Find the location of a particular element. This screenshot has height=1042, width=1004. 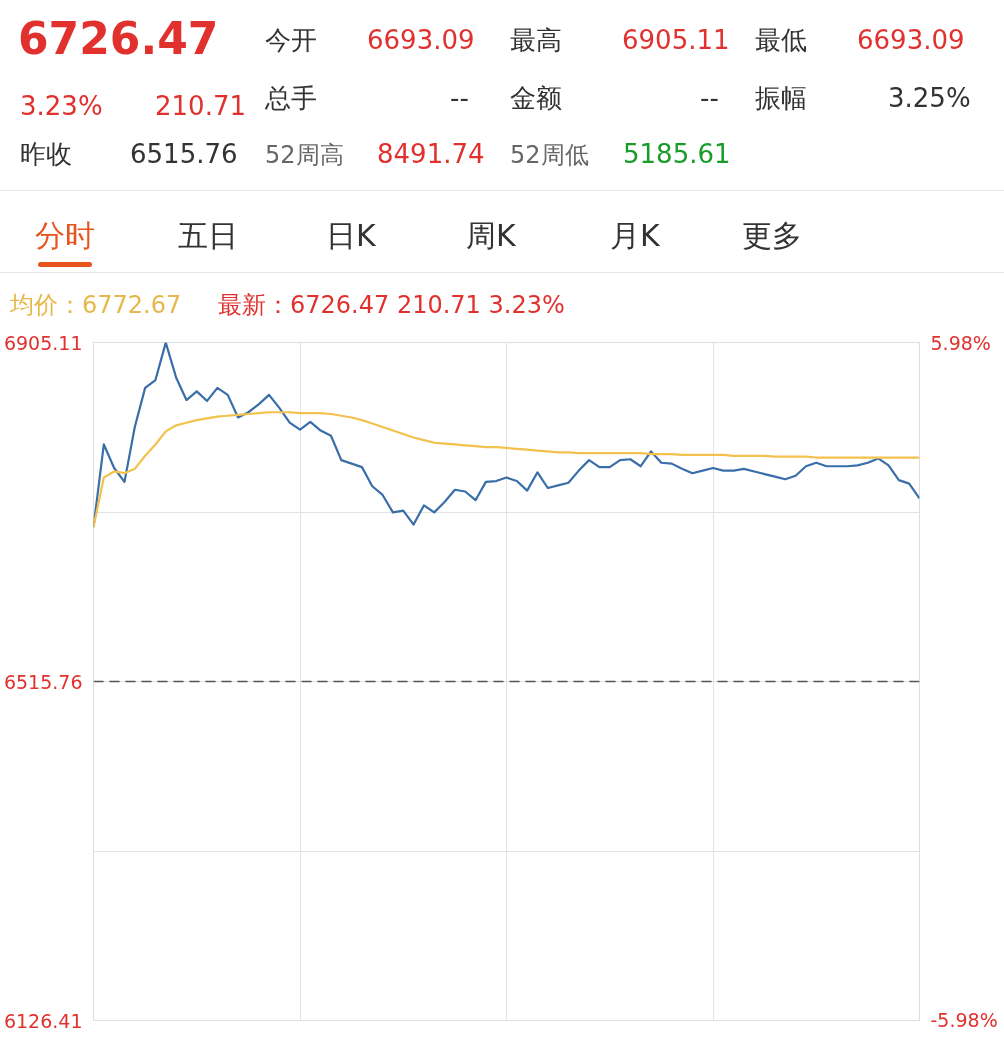

text: 最高 is located at coordinates (536, 40).